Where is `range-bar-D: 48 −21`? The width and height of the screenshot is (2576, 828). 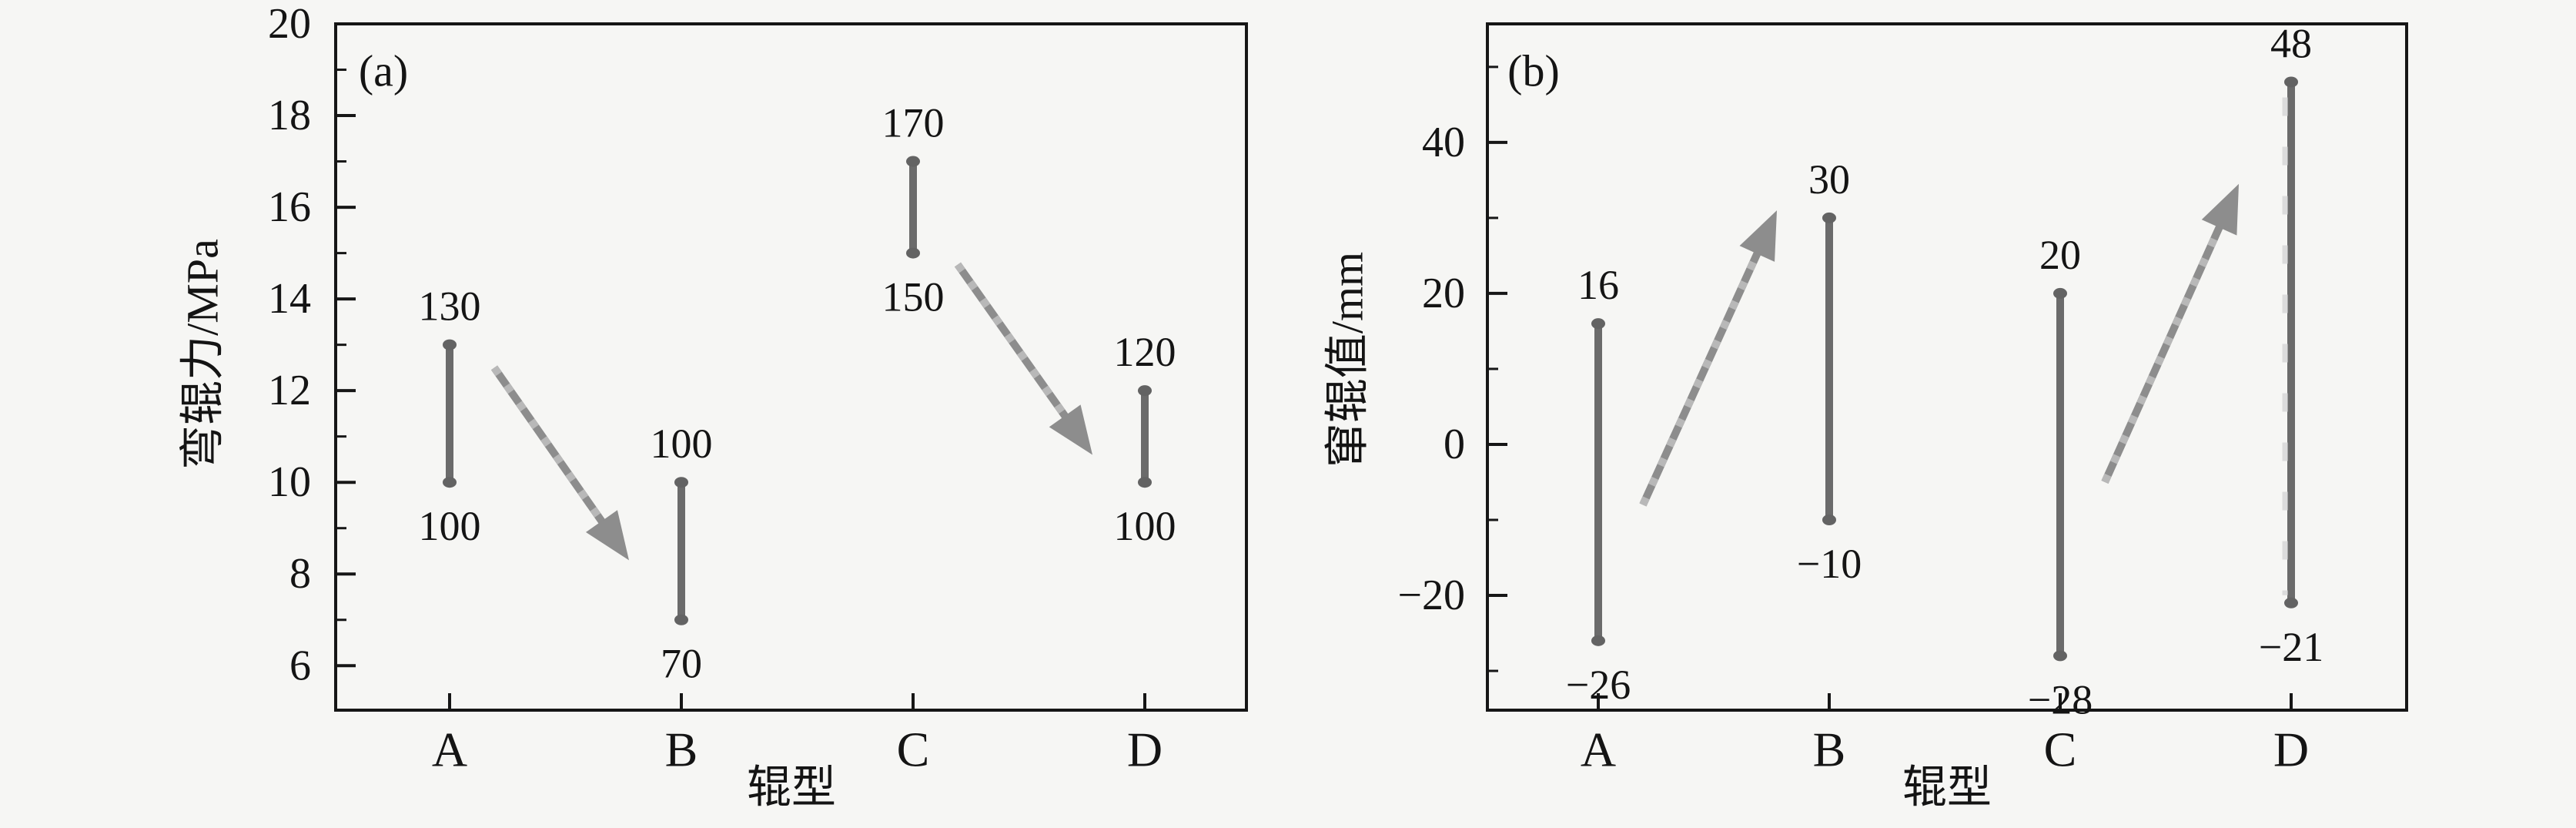 range-bar-D: 48 −21 is located at coordinates (2291, 344).